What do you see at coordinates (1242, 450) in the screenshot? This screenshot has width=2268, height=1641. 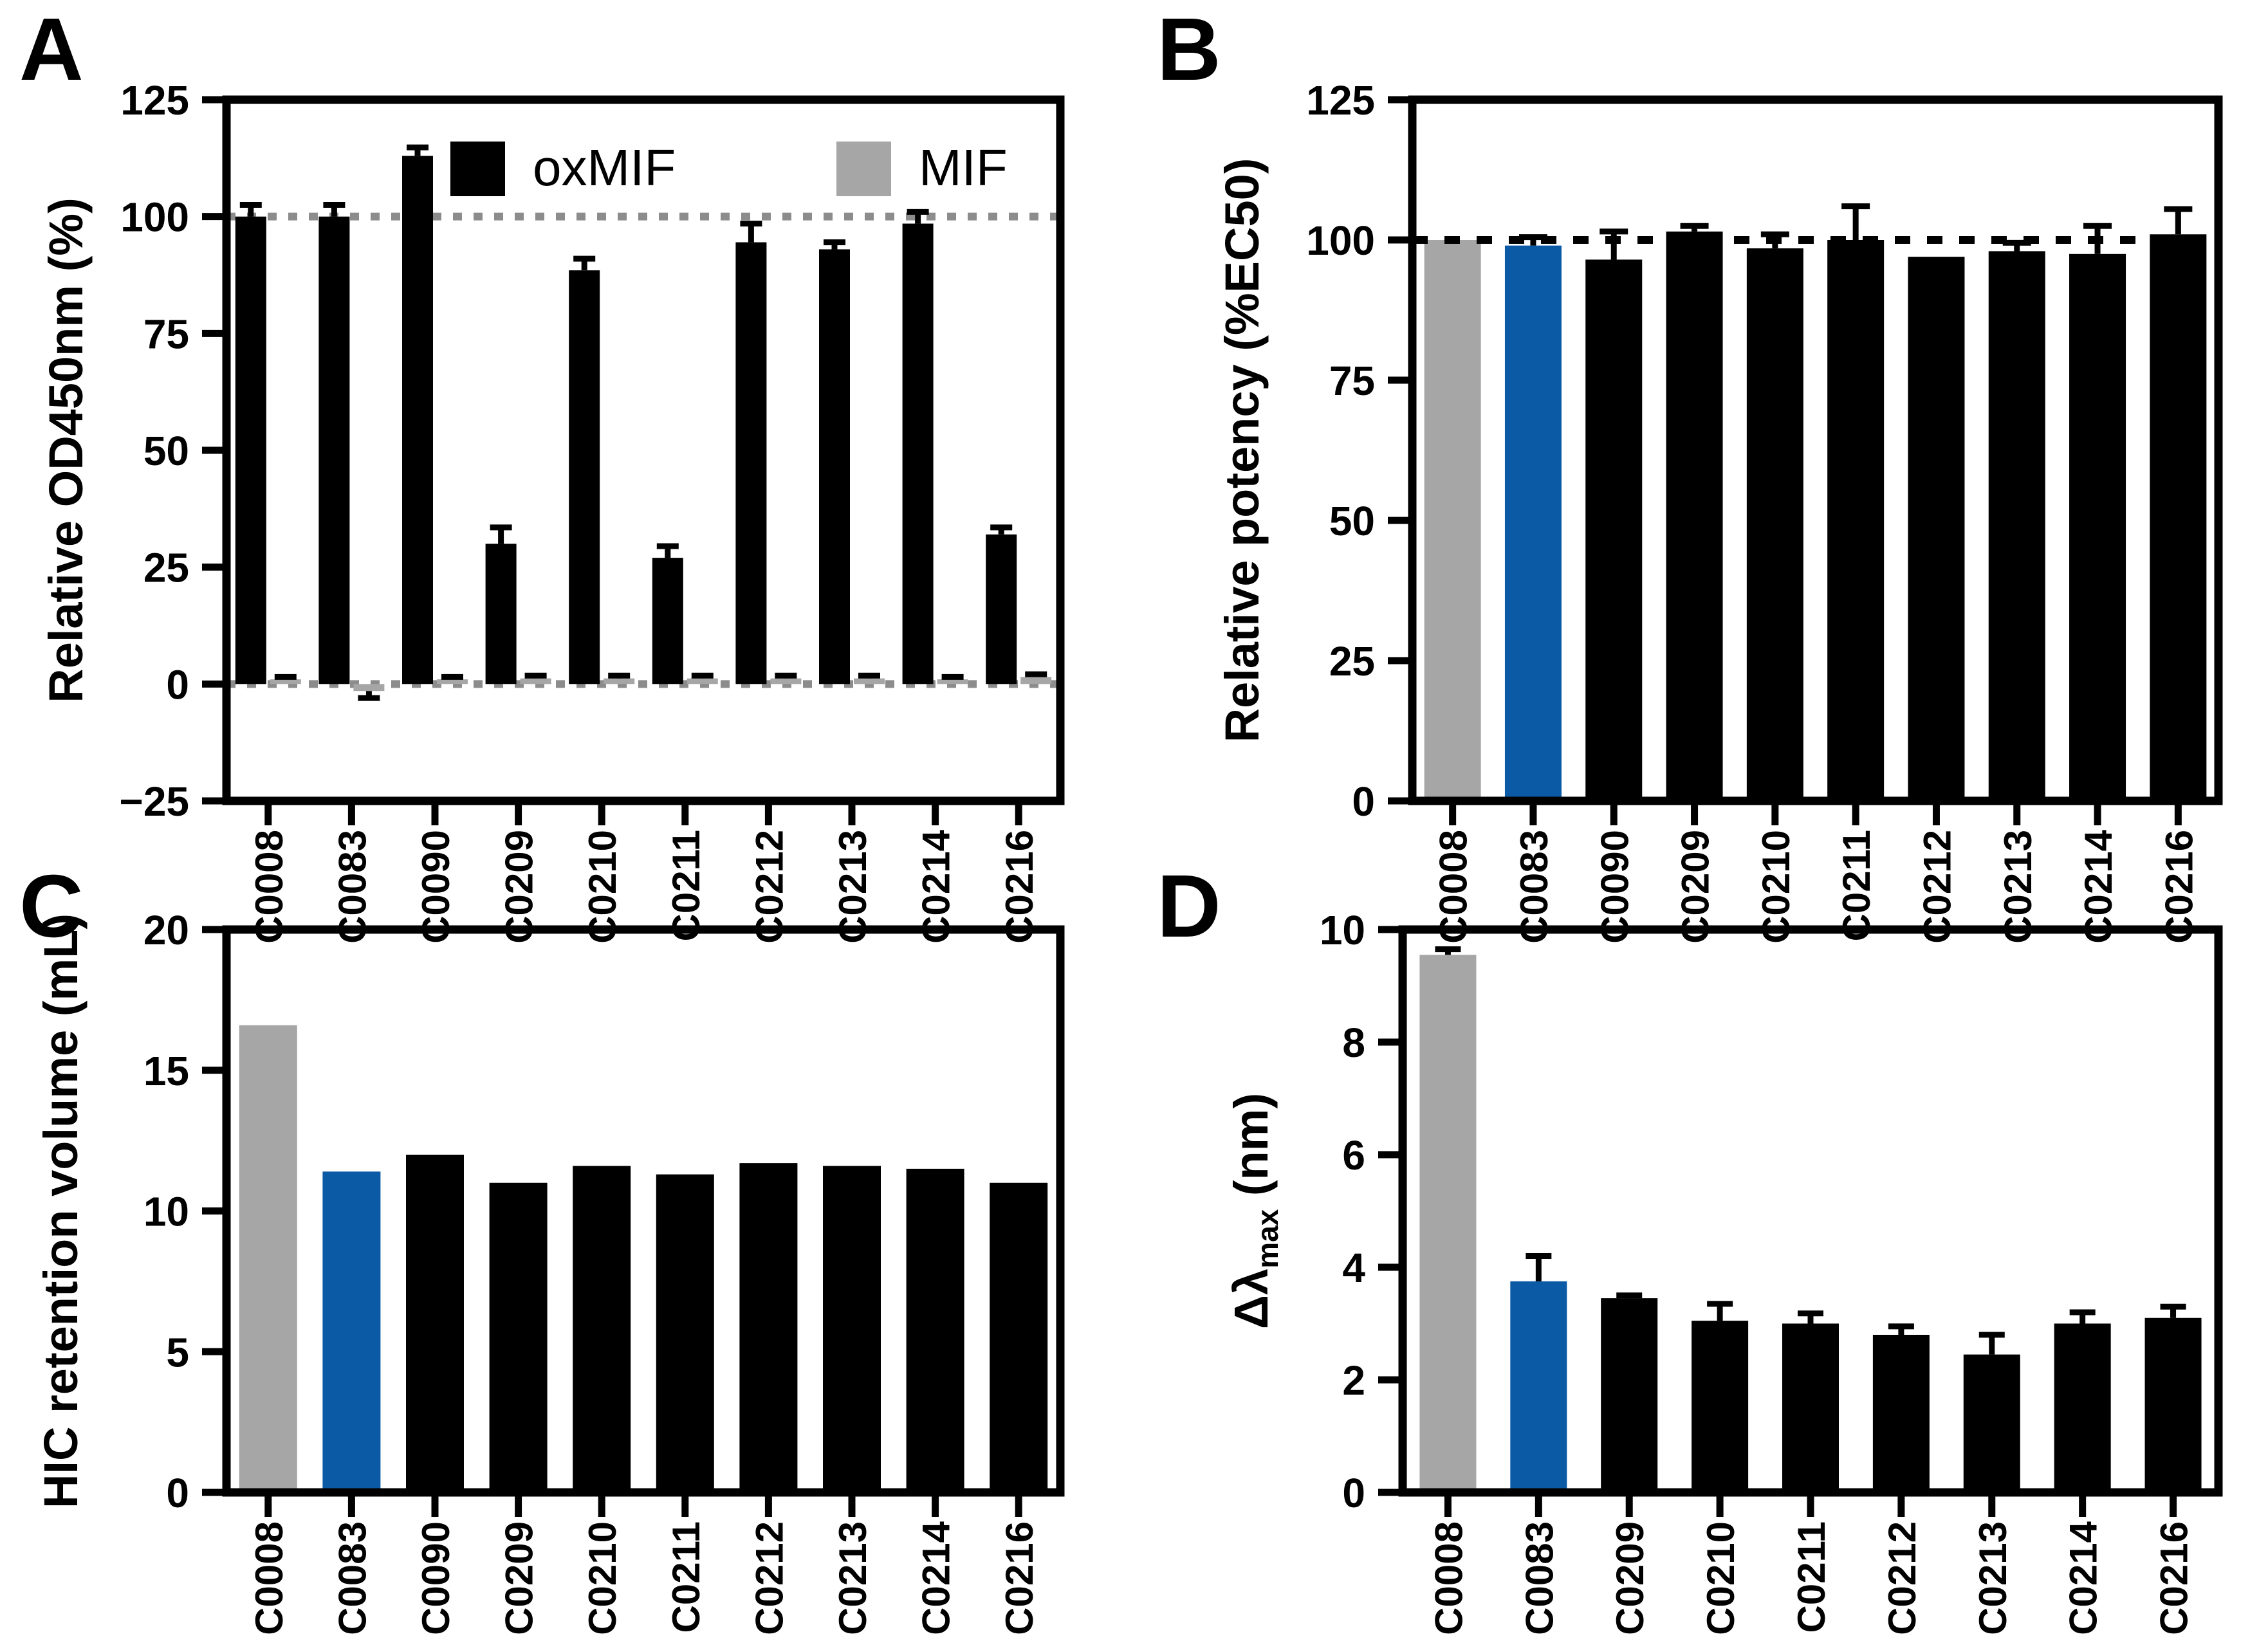 I see `svg-text: Relative potency (%EC50)` at bounding box center [1242, 450].